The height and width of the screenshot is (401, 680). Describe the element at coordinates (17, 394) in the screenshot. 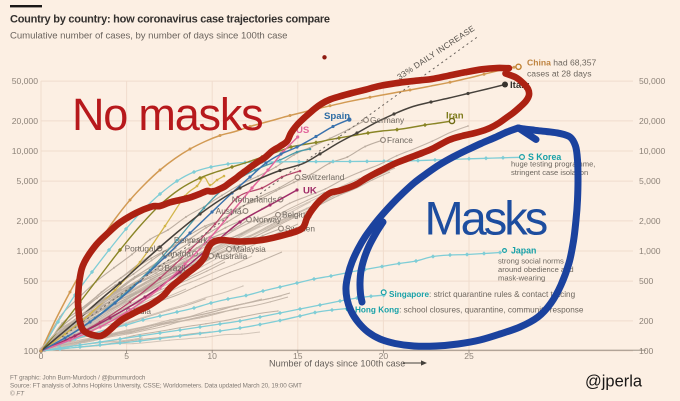

I see `svg-text: © FT` at that location.